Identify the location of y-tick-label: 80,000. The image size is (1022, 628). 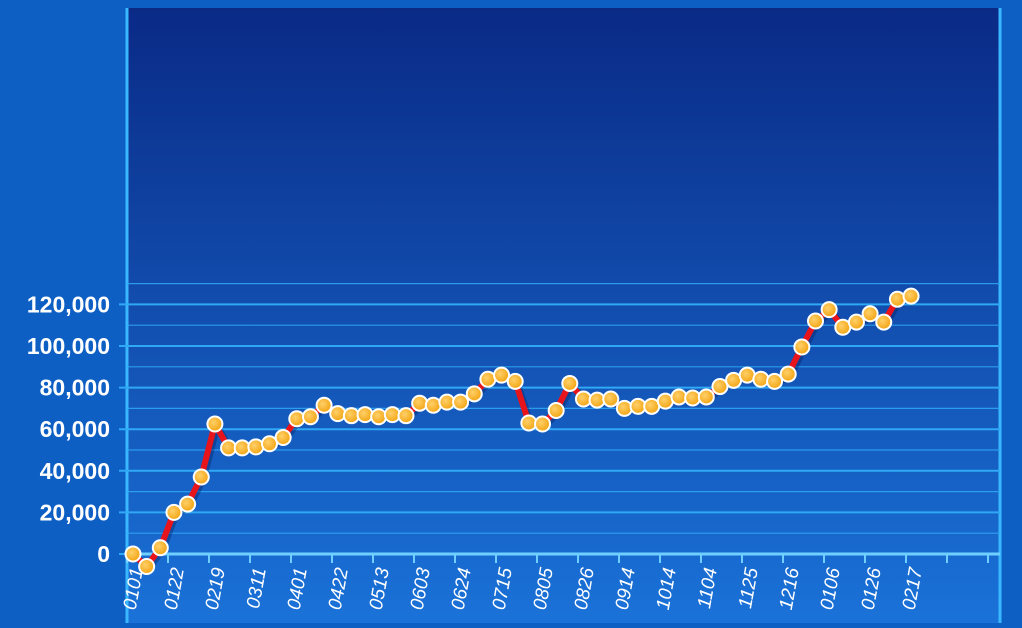
(75, 388).